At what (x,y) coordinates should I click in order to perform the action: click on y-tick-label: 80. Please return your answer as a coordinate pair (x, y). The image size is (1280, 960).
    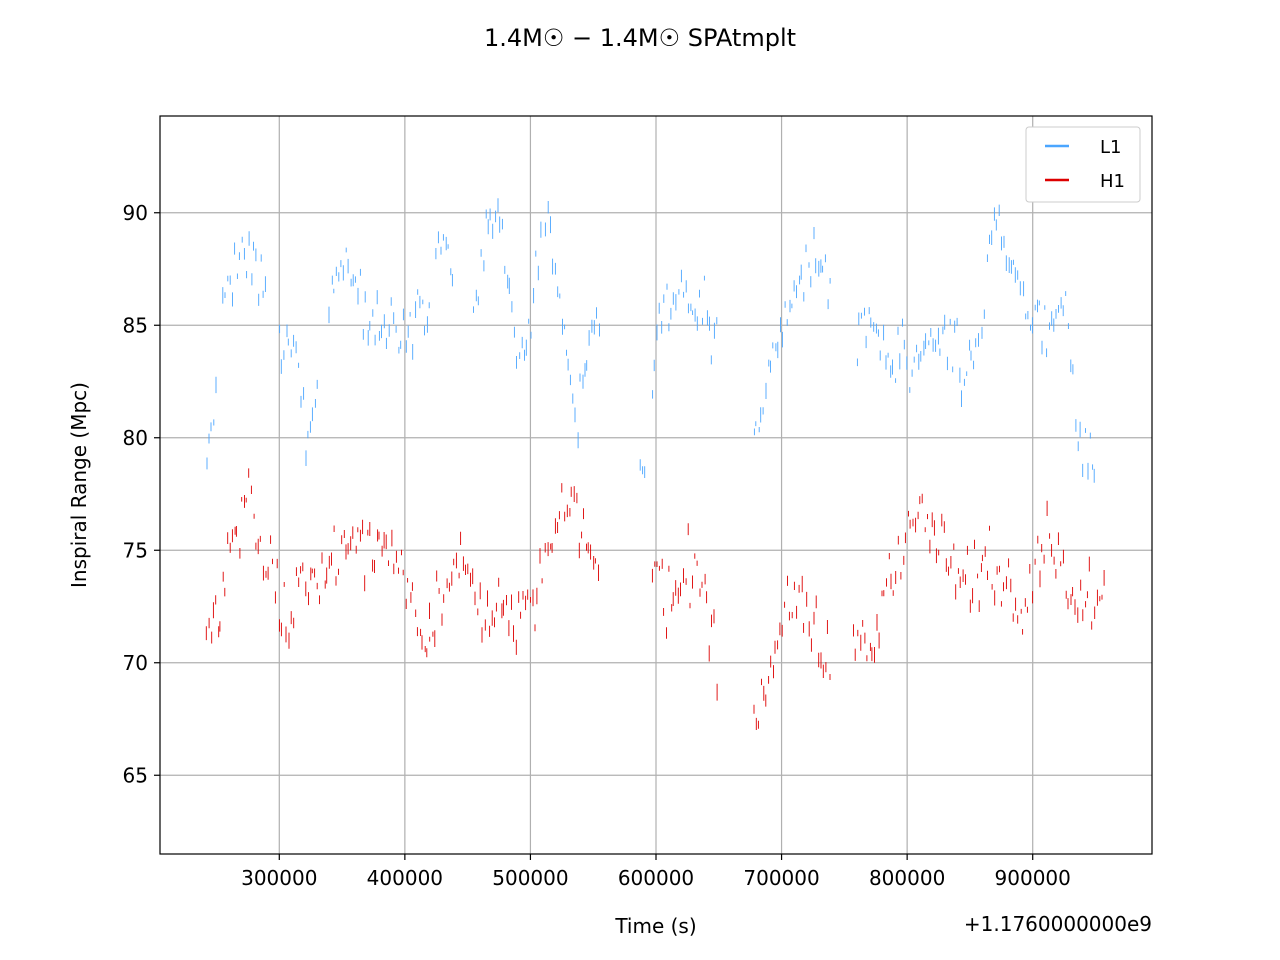
    Looking at the image, I should click on (135, 438).